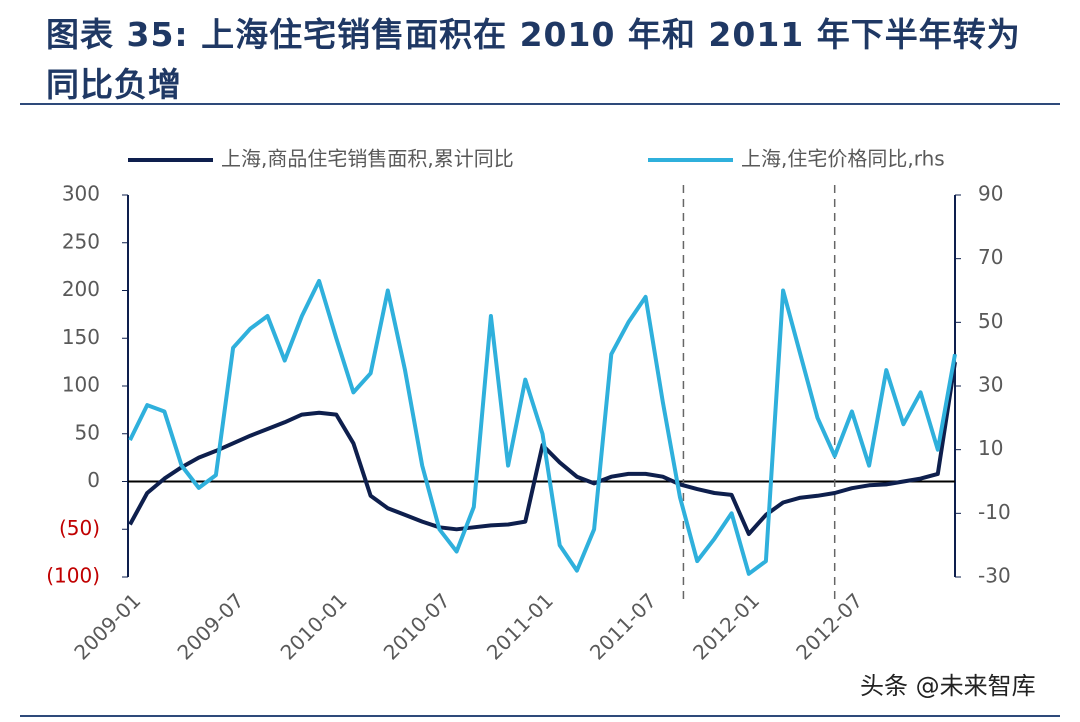  What do you see at coordinates (990, 321) in the screenshot?
I see `y2-tick-label: 50` at bounding box center [990, 321].